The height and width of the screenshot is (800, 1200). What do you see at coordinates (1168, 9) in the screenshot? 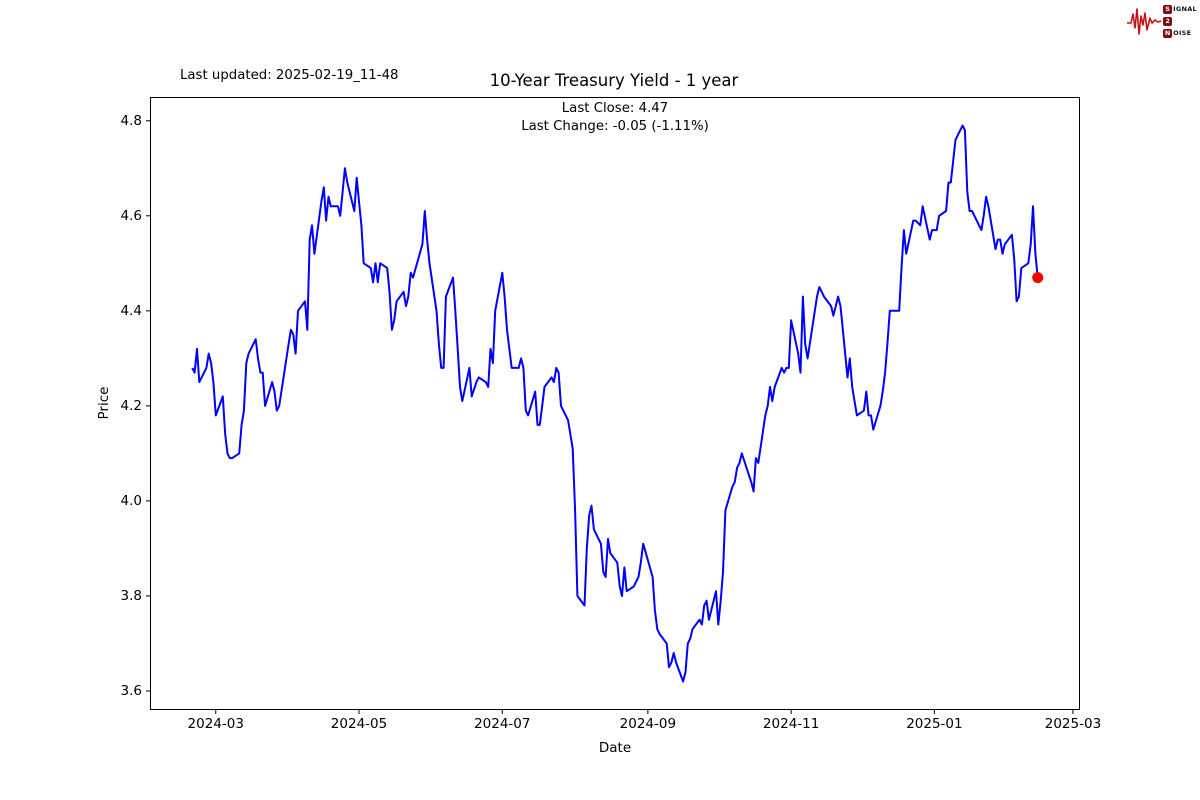
I see `logo-letter-s: S` at bounding box center [1168, 9].